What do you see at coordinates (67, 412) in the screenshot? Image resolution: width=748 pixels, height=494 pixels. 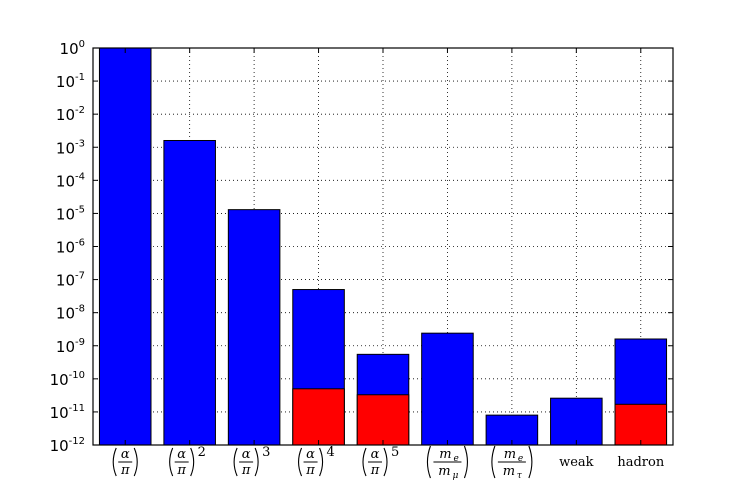 I see `y-tick-label: 10⁻¹¹` at bounding box center [67, 412].